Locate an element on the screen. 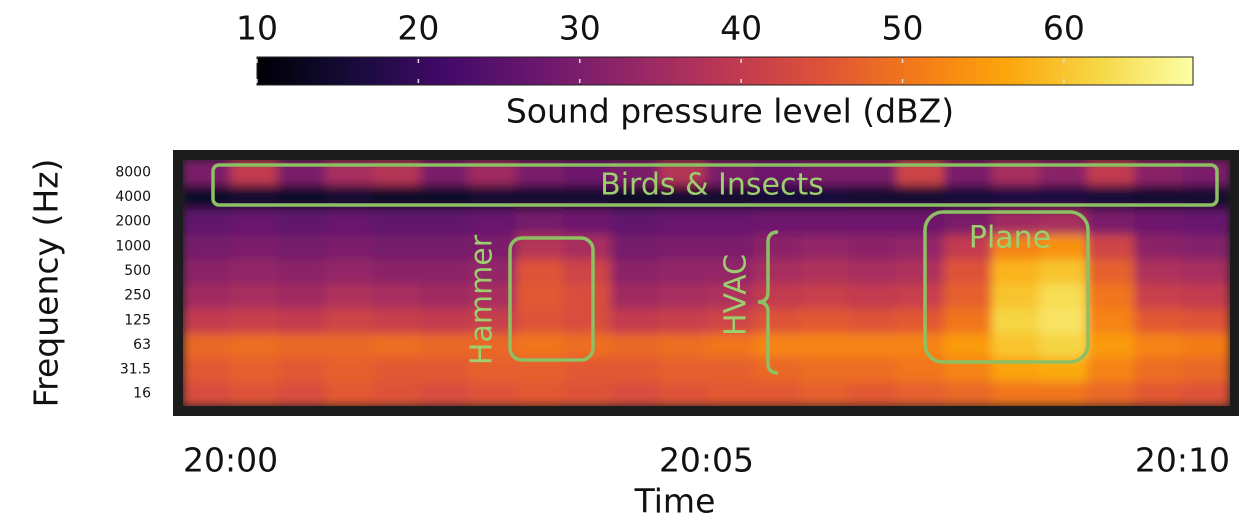 The height and width of the screenshot is (524, 1239). y-tick-label: 1000 is located at coordinates (133, 246).